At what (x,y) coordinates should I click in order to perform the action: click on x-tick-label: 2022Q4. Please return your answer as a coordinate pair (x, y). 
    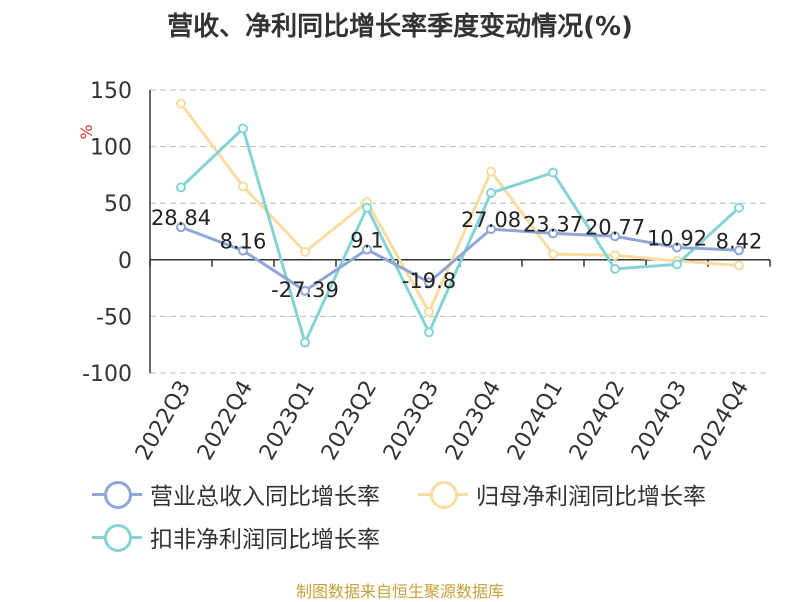
    Looking at the image, I should click on (225, 421).